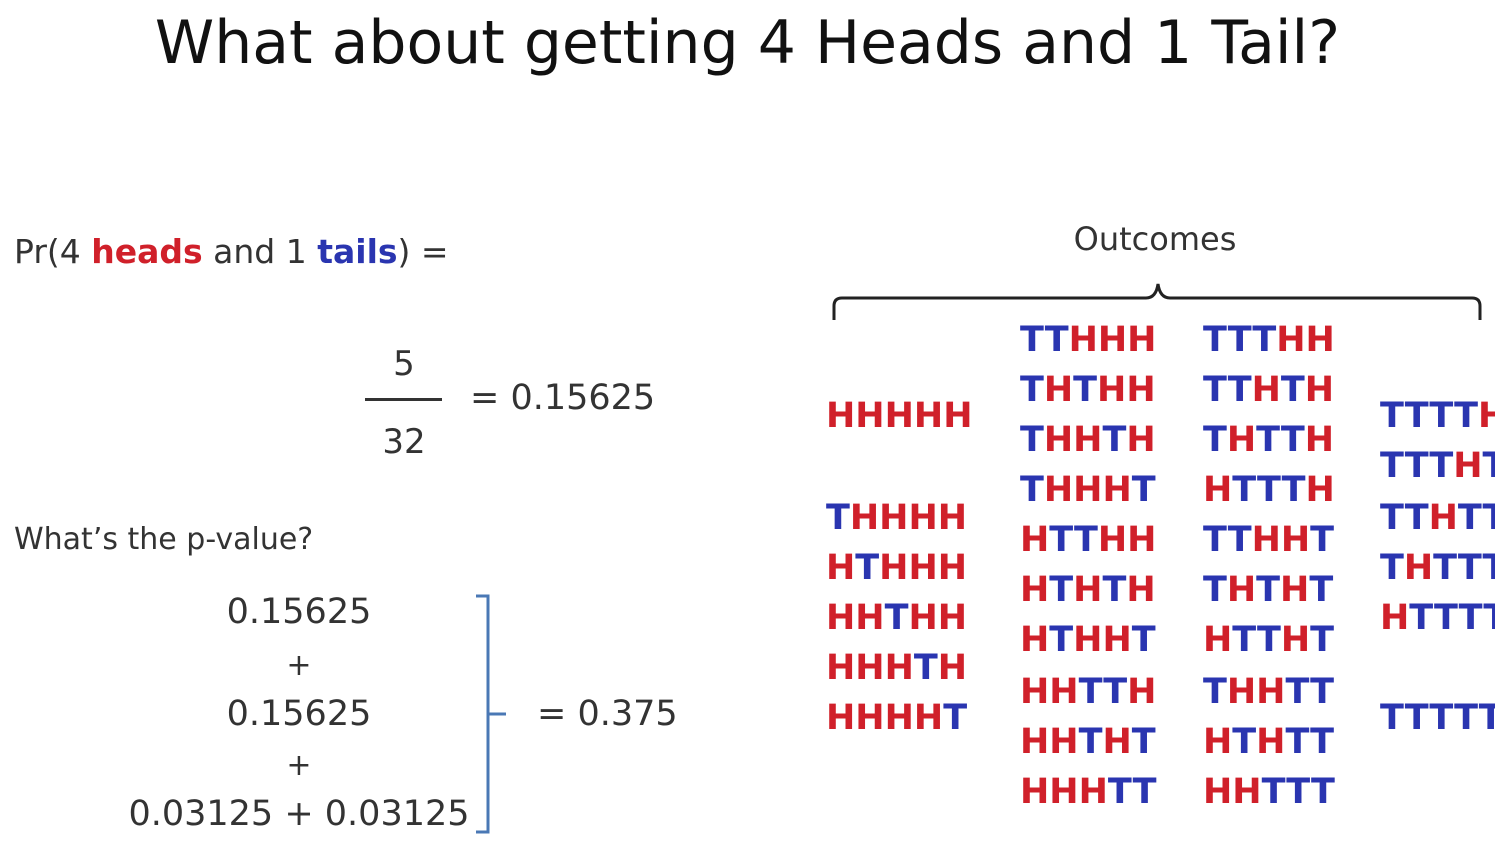 This screenshot has height=843, width=1495. Describe the element at coordinates (231, 251) in the screenshot. I see `probability-expression: Pr(4 heads and 1 tails) =` at that location.